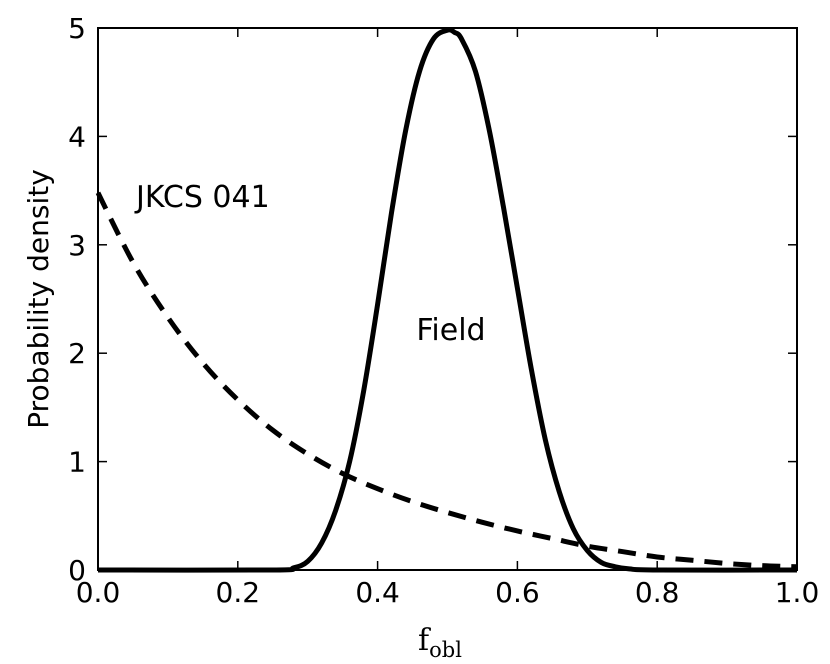 This screenshot has height=664, width=830. I want to click on y-tick-label: 0, so click(77, 570).